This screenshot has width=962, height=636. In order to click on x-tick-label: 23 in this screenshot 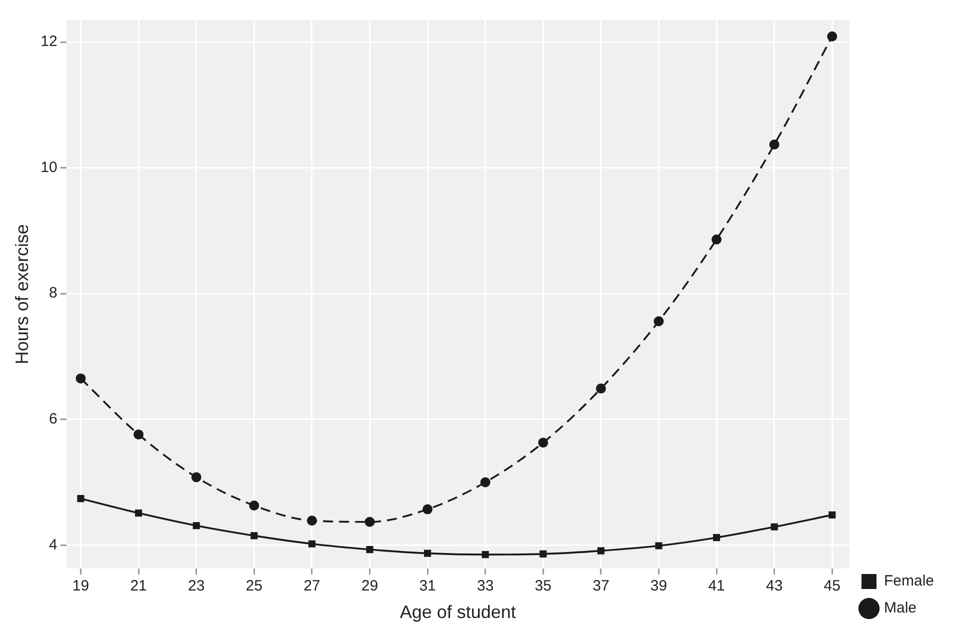, I will do `click(196, 586)`.